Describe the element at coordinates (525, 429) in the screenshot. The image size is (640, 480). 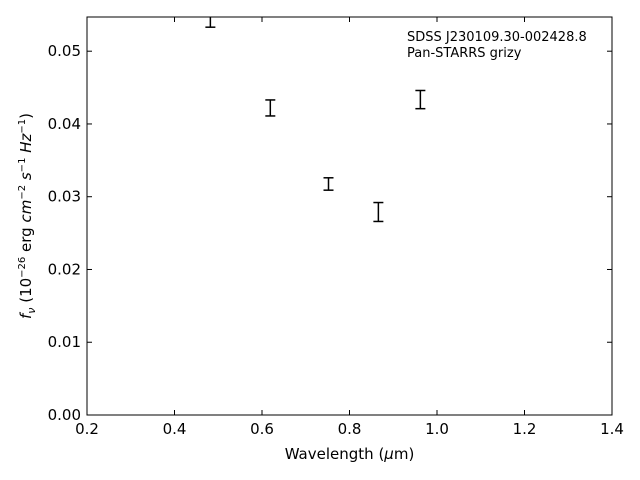
I see `x-tick-label: 1.2` at that location.